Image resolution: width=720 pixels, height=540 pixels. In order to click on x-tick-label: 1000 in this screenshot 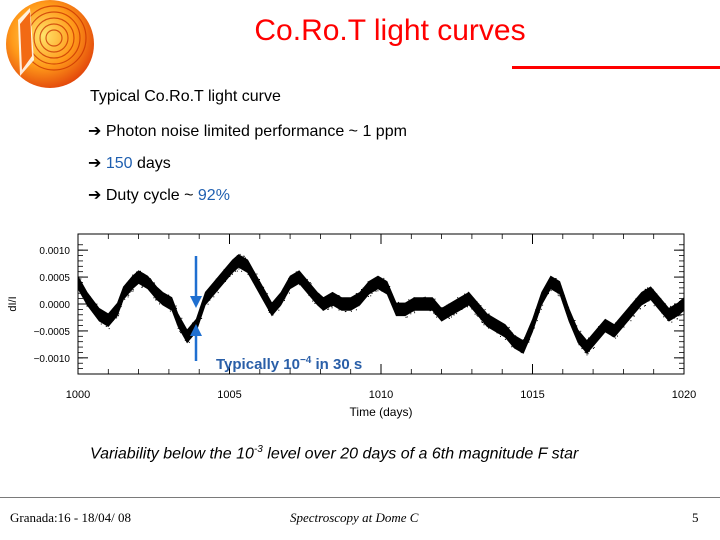, I will do `click(78, 395)`.